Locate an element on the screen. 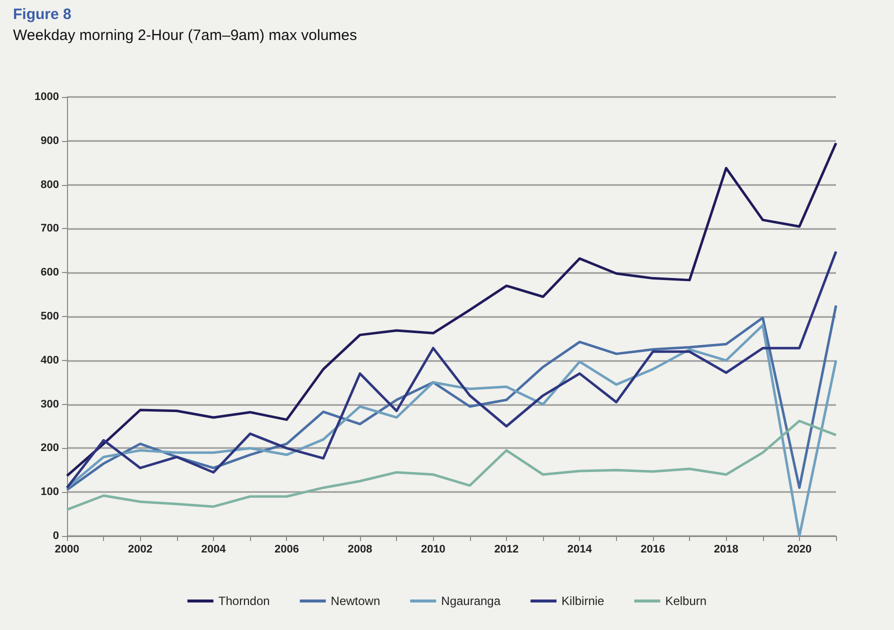  y-tick-label: 100 is located at coordinates (49, 492).